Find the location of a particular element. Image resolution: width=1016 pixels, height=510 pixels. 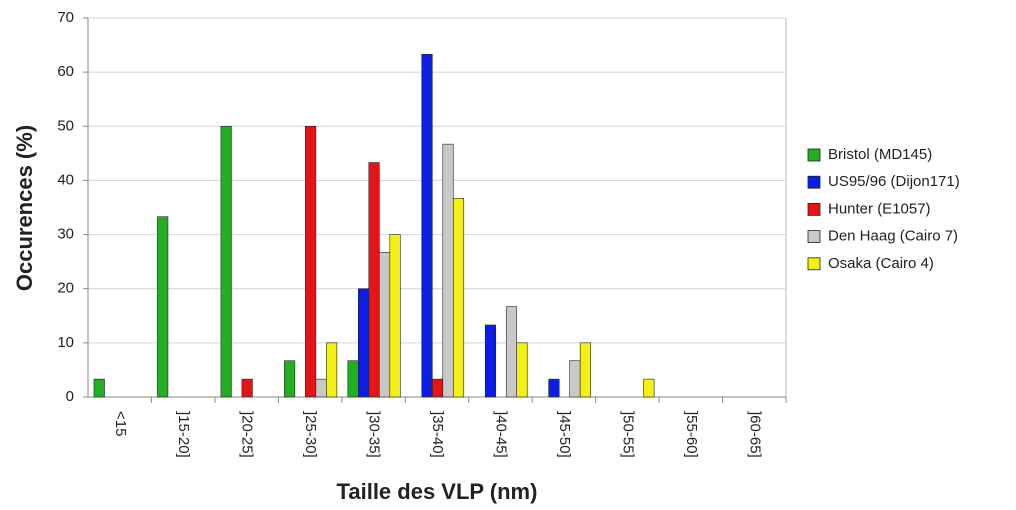

x-axis-title: Taille des VLP (nm) is located at coordinates (437, 491).